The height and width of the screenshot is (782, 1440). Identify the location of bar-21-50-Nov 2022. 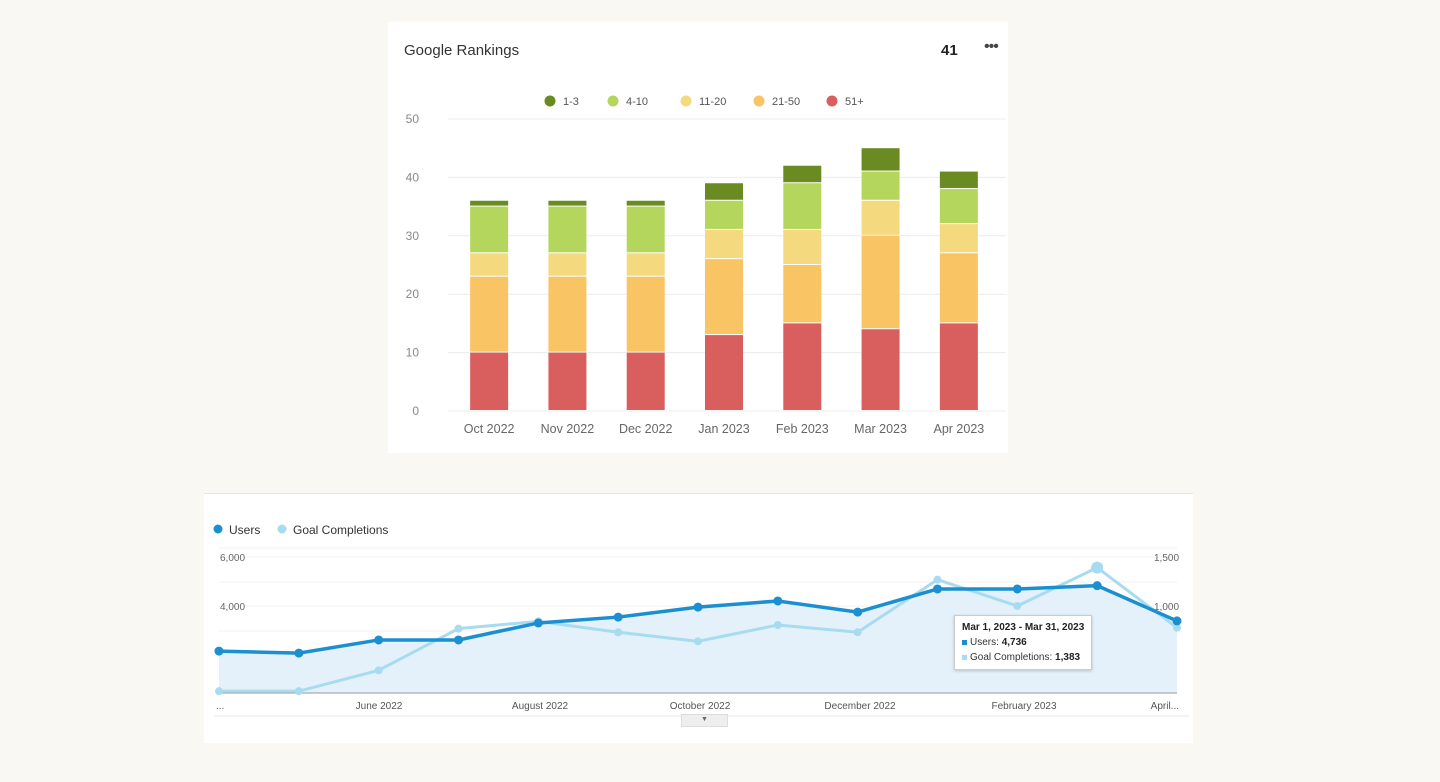
(567, 314).